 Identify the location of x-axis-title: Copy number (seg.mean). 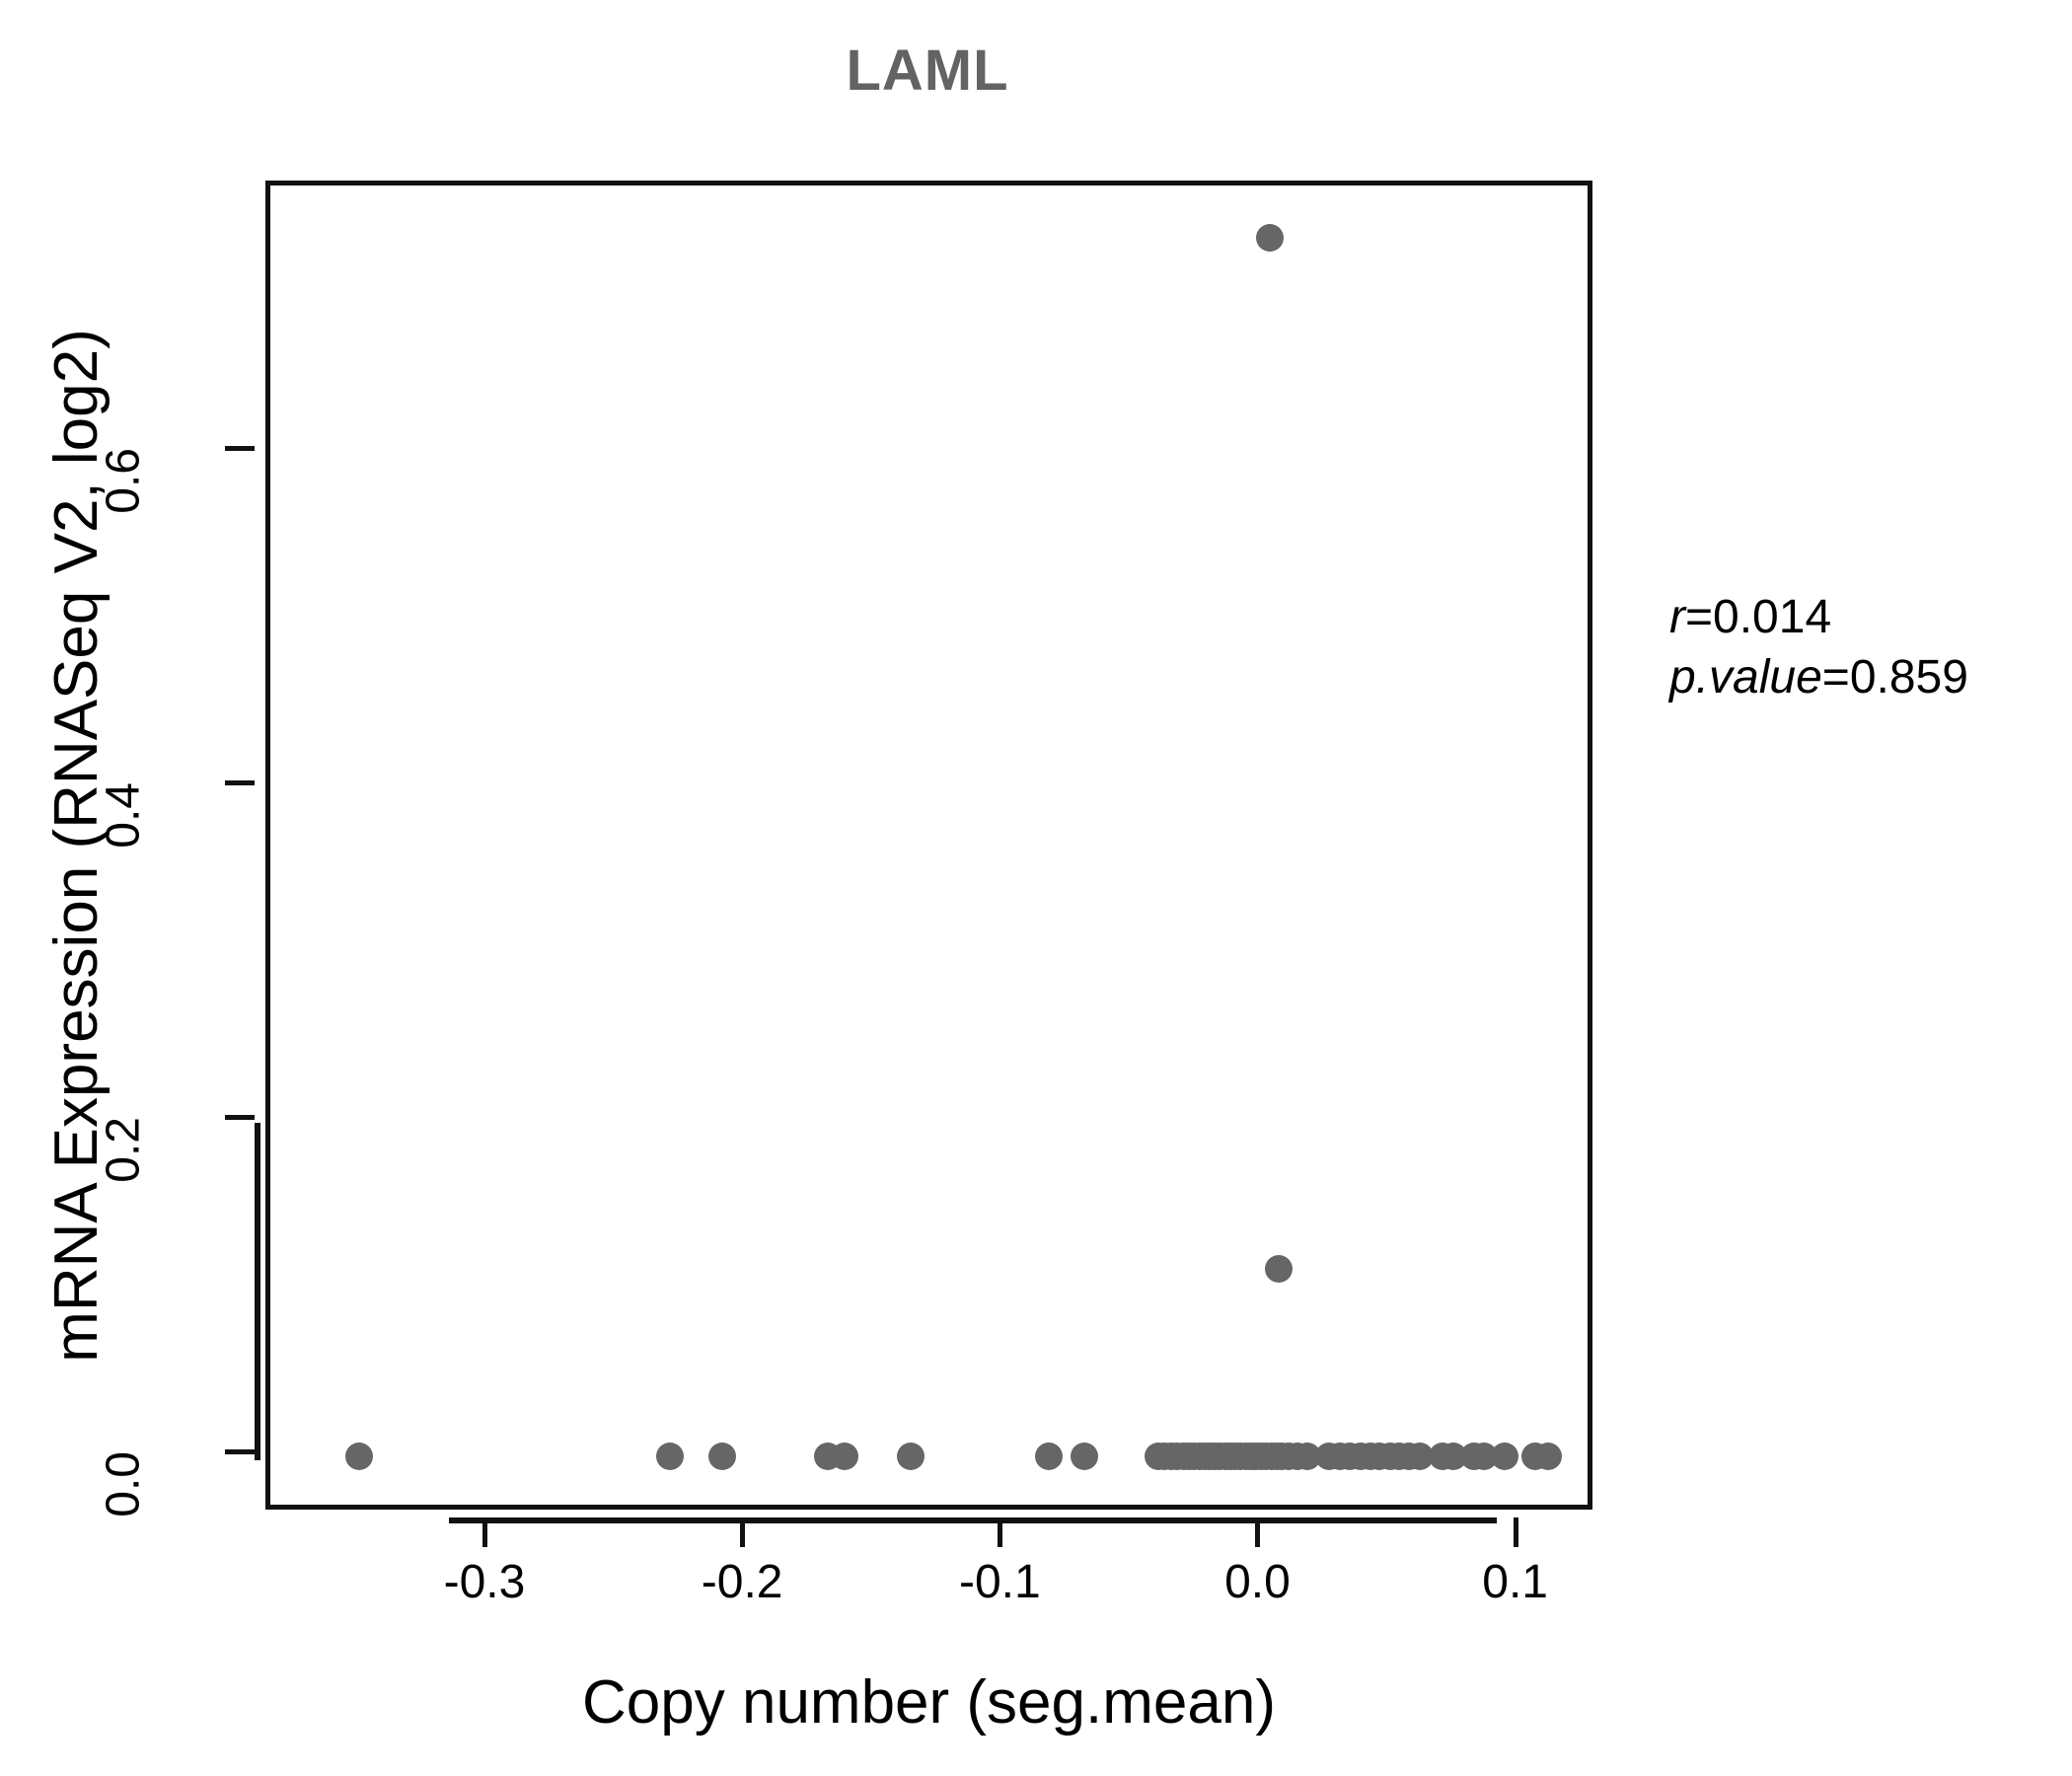
(929, 1703).